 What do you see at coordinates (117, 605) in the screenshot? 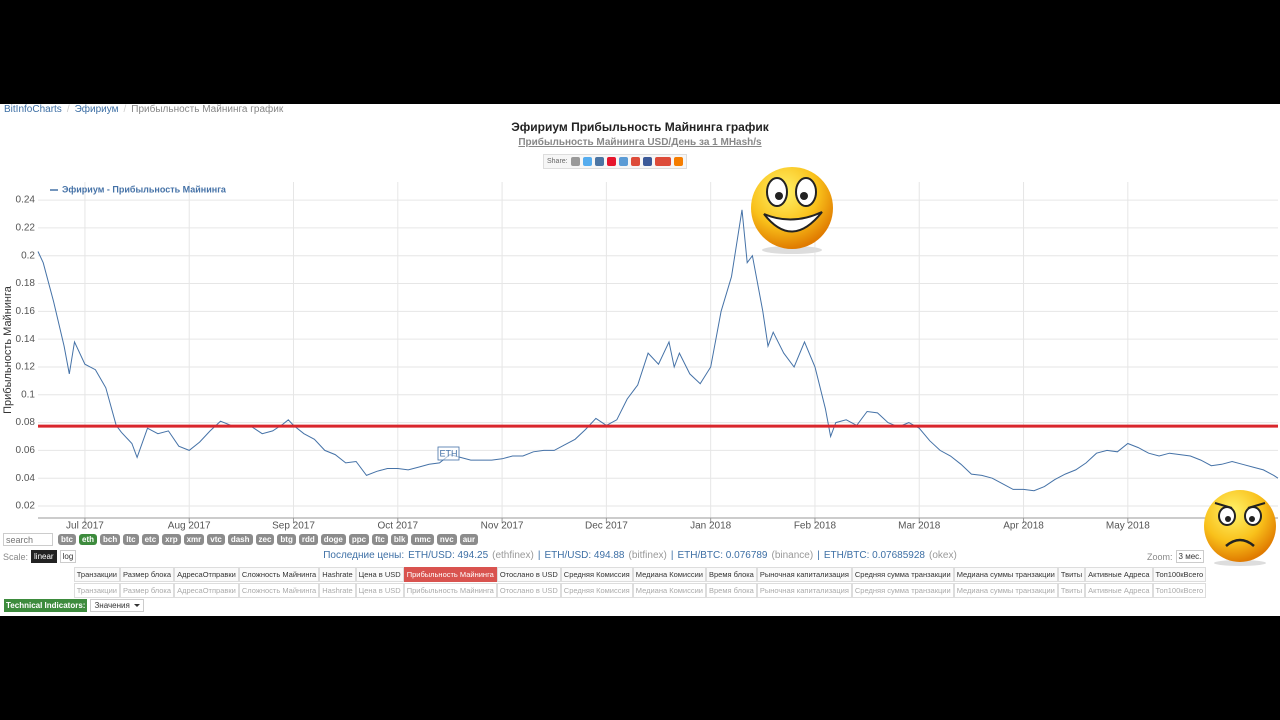
I see `indicators-select: Значения` at bounding box center [117, 605].